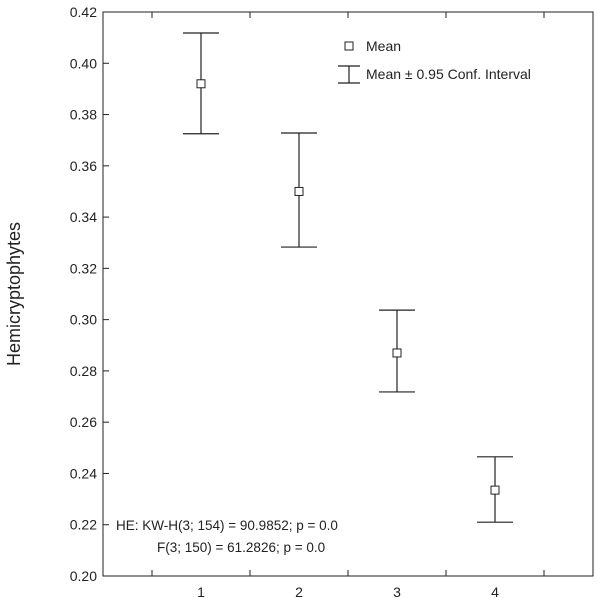  What do you see at coordinates (448, 74) in the screenshot?
I see `legend-interval-label: Mean ± 0.95 Conf. Interval` at bounding box center [448, 74].